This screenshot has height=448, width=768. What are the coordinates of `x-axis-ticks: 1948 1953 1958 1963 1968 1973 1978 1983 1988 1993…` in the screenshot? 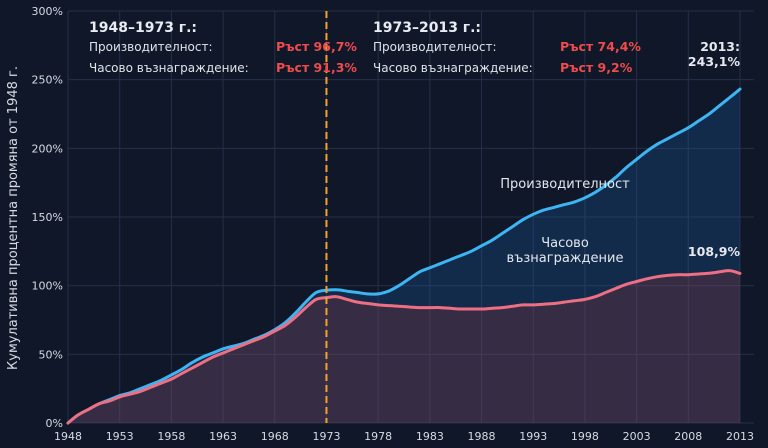 It's located at (404, 436).